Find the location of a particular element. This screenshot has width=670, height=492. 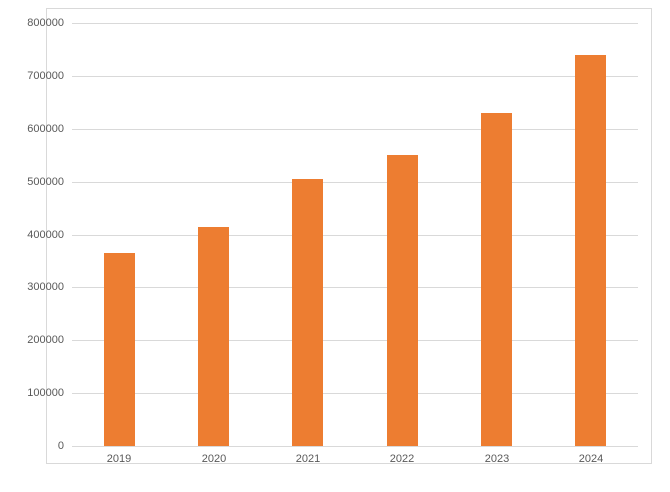

y-tick-label-500000: 500000 is located at coordinates (45, 182).